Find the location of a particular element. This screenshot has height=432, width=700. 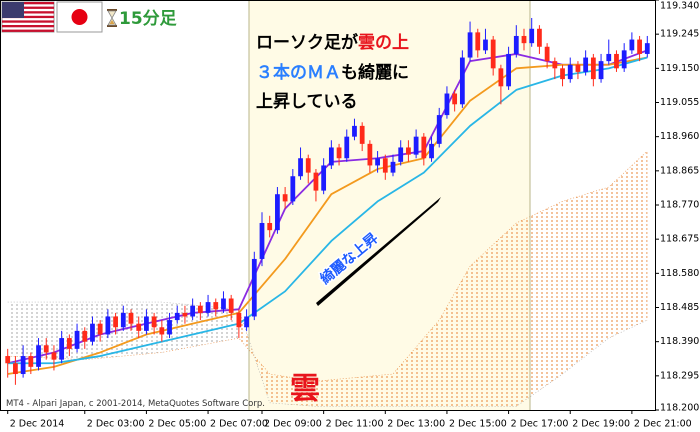

y-tick-label: 118.865 is located at coordinates (679, 170).